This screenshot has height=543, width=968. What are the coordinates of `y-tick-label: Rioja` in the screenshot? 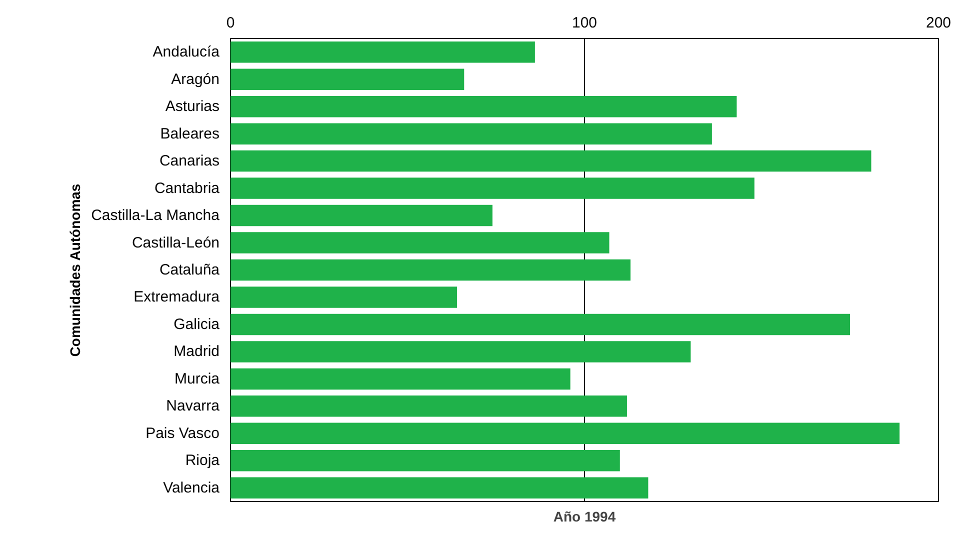 It's located at (202, 461).